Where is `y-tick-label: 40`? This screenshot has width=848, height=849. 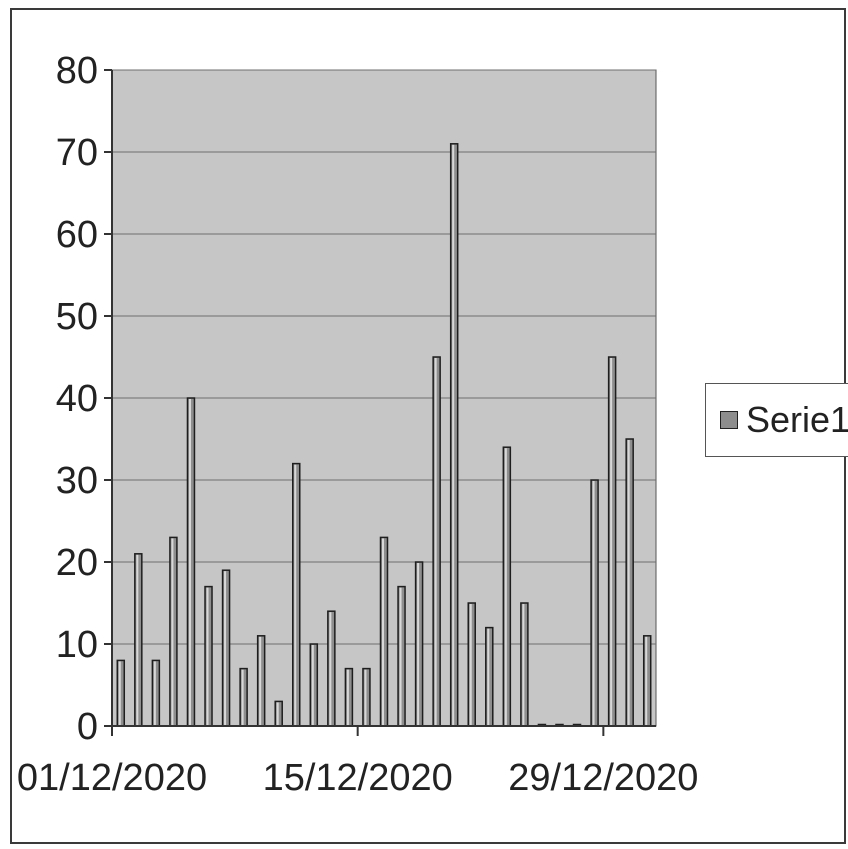
y-tick-label: 40 is located at coordinates (77, 399).